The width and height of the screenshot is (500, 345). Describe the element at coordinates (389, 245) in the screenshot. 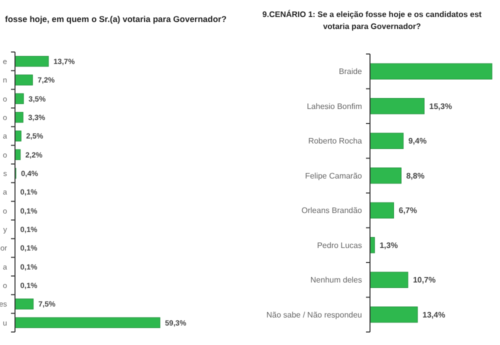

I see `data-label: 1,3%` at that location.